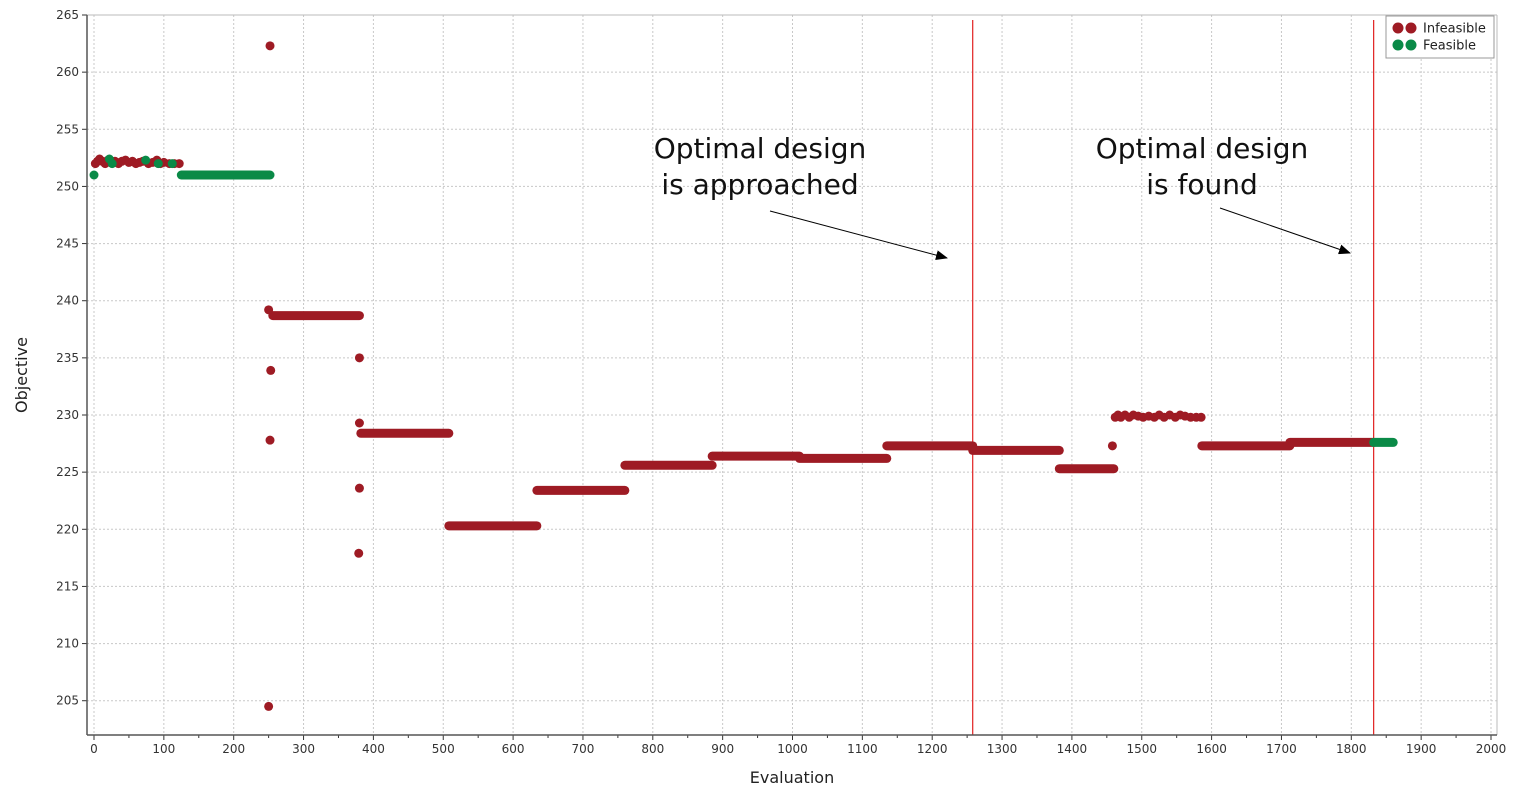  What do you see at coordinates (792, 777) in the screenshot?
I see `x-axis-title: Evaluation` at bounding box center [792, 777].